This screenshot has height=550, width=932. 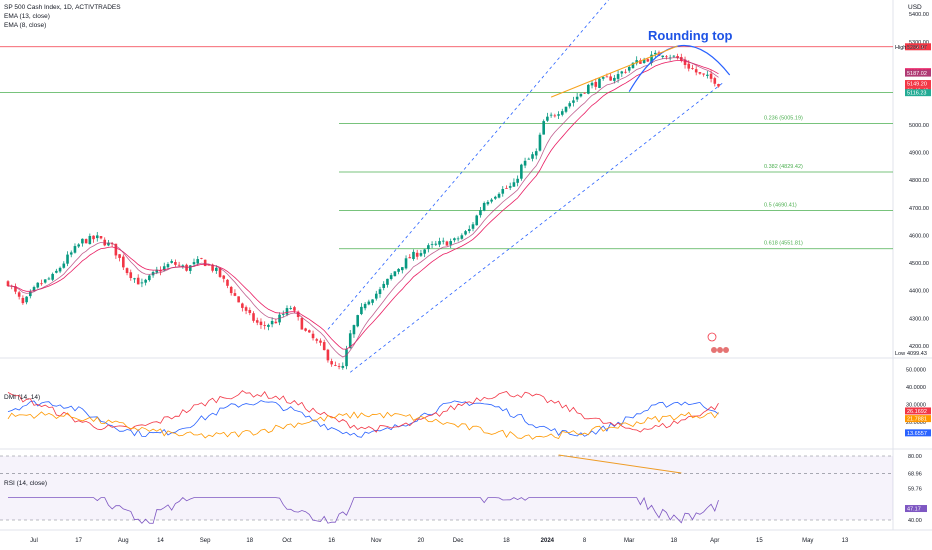 I want to click on fib-level-label: 0.618 (4551.81), so click(x=783, y=244).